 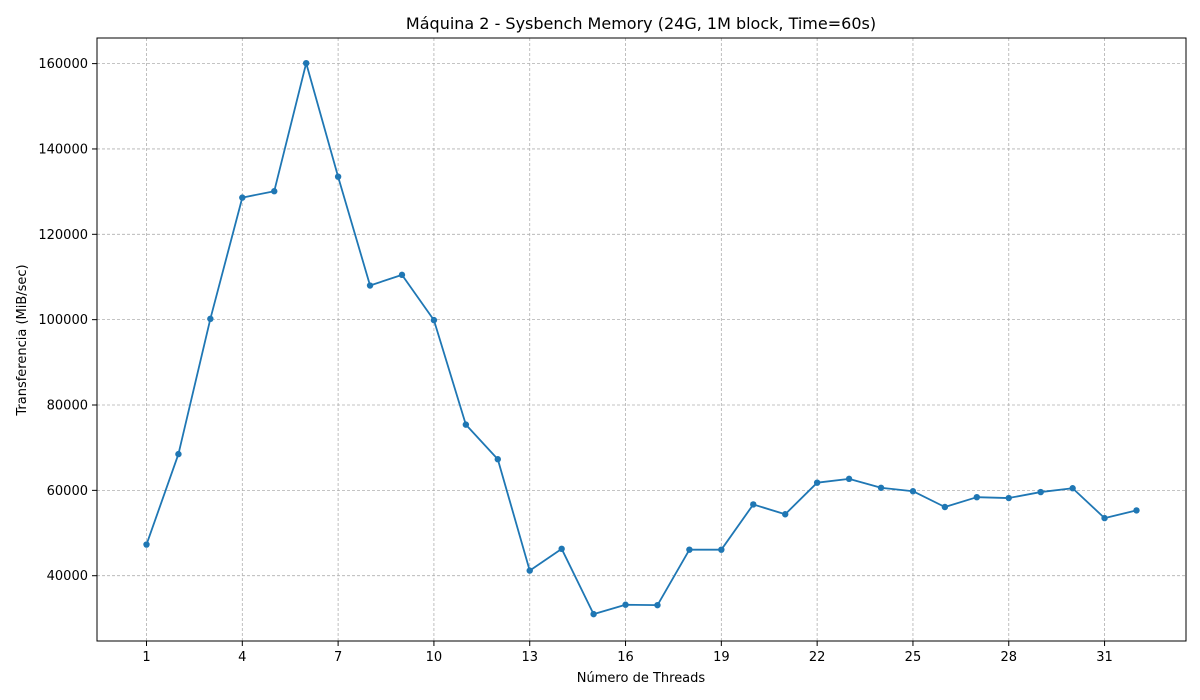 What do you see at coordinates (146, 657) in the screenshot?
I see `x-tick-label: 1` at bounding box center [146, 657].